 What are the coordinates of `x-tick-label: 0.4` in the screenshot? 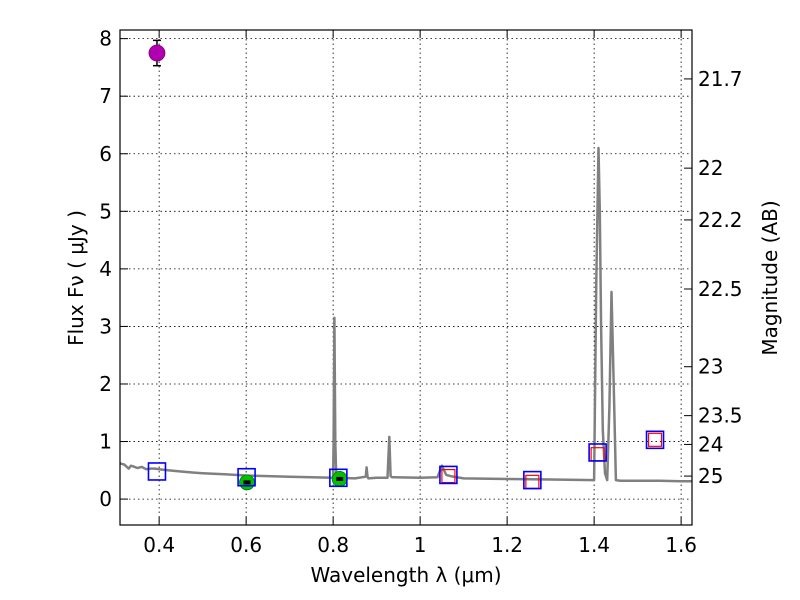 It's located at (159, 545).